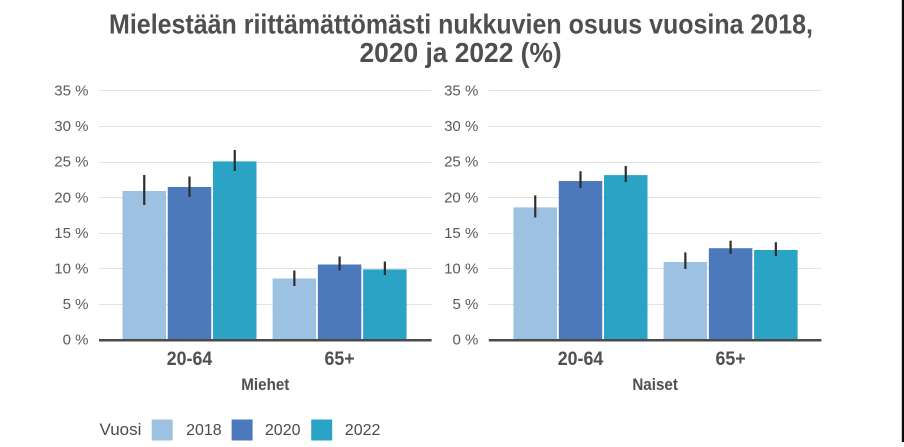  What do you see at coordinates (363, 430) in the screenshot?
I see `svg-text: 2022` at bounding box center [363, 430].